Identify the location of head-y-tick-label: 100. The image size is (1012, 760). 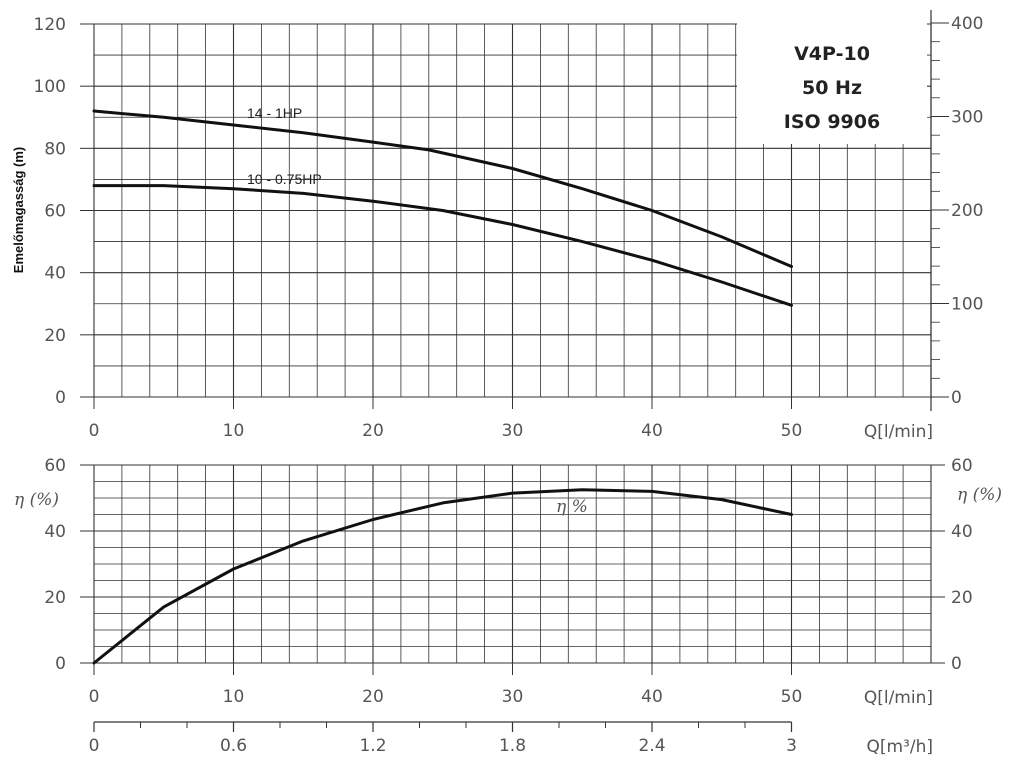
(50, 87).